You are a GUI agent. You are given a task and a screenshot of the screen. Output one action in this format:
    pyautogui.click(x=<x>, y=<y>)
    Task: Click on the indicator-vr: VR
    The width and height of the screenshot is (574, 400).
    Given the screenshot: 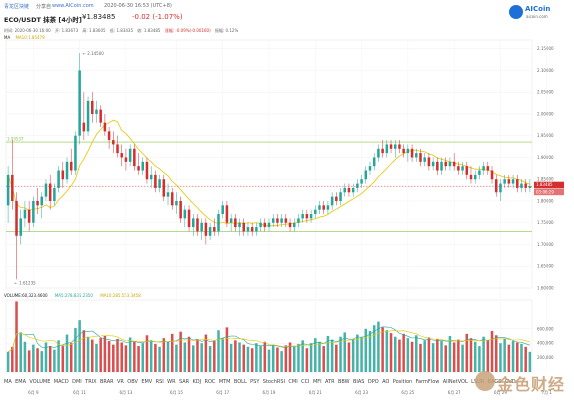 What is the action you would take?
    pyautogui.click(x=120, y=382)
    